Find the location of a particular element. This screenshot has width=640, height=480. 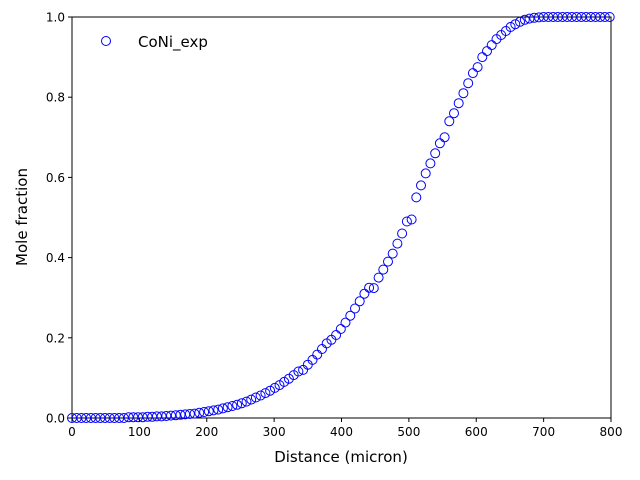

y-tick-label: 0.0 is located at coordinates (55, 419).